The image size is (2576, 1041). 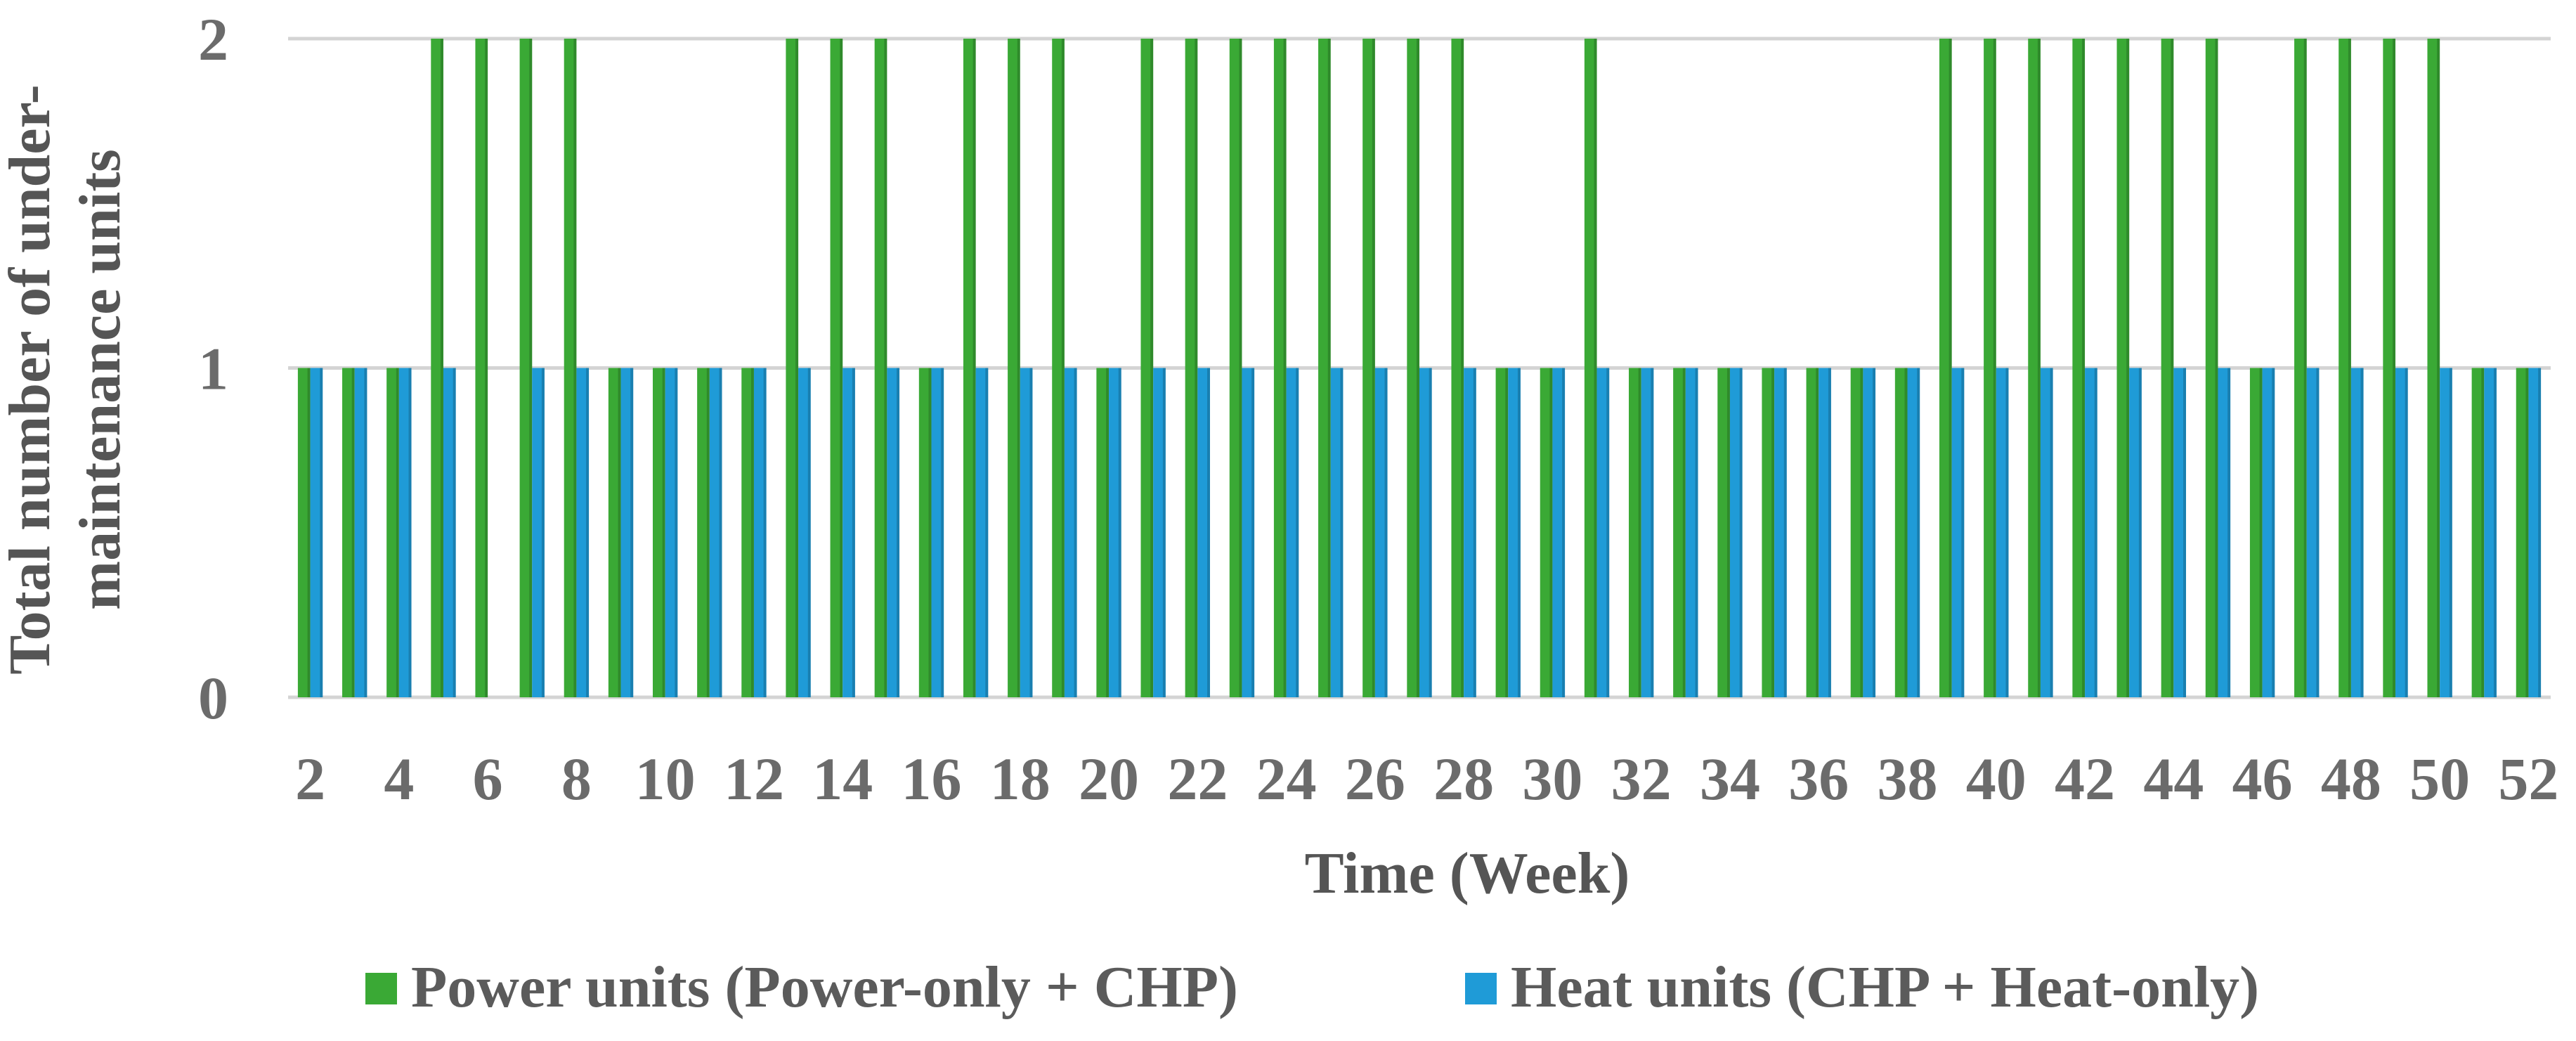 I want to click on x-tick-label: 6, so click(x=488, y=779).